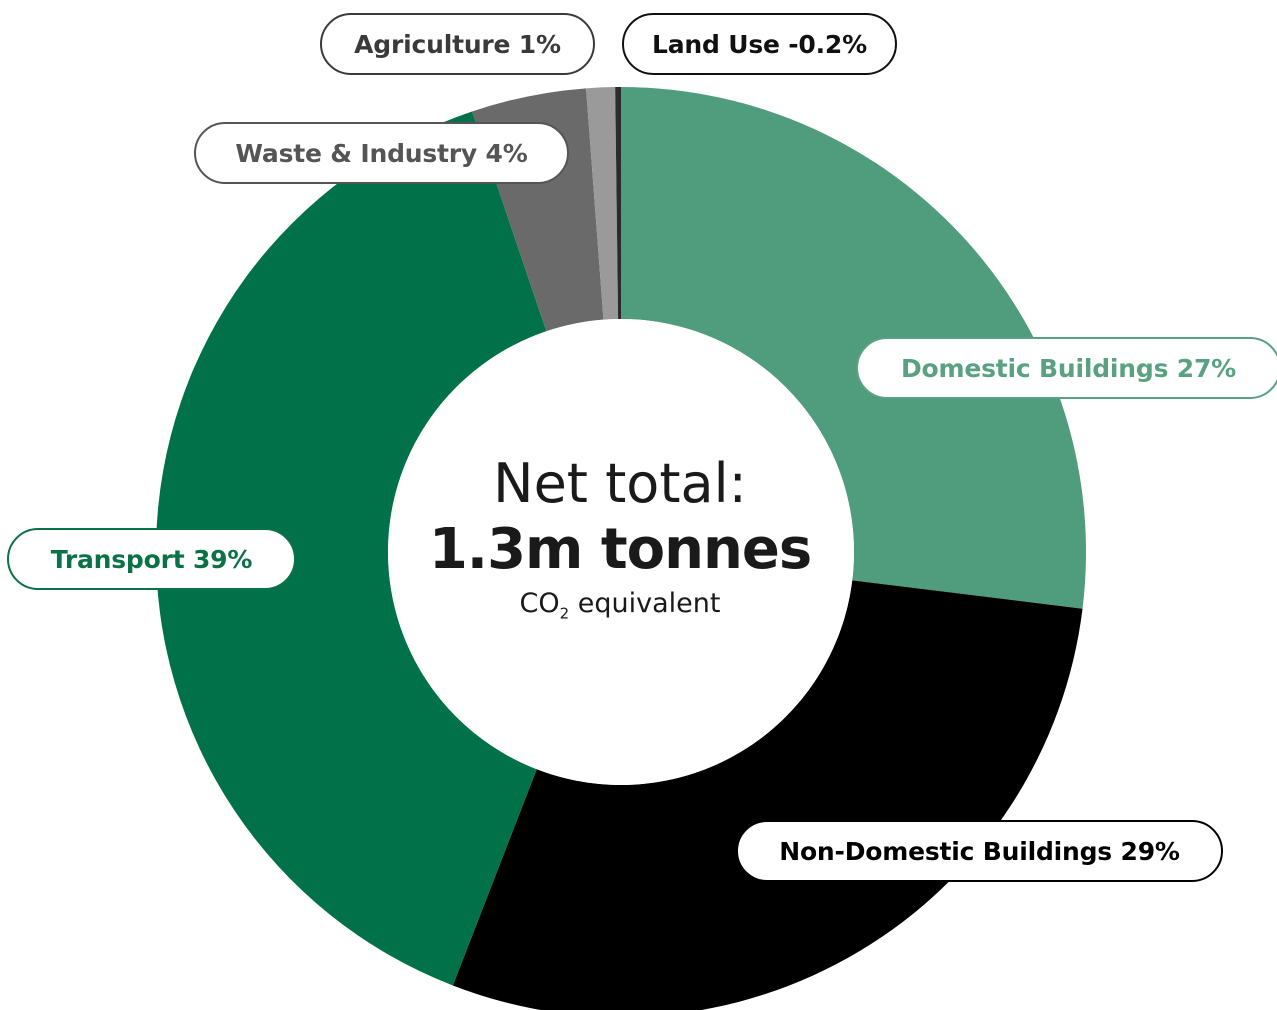  What do you see at coordinates (381, 153) in the screenshot?
I see `waste-industry-label: Waste & Industry 4%` at bounding box center [381, 153].